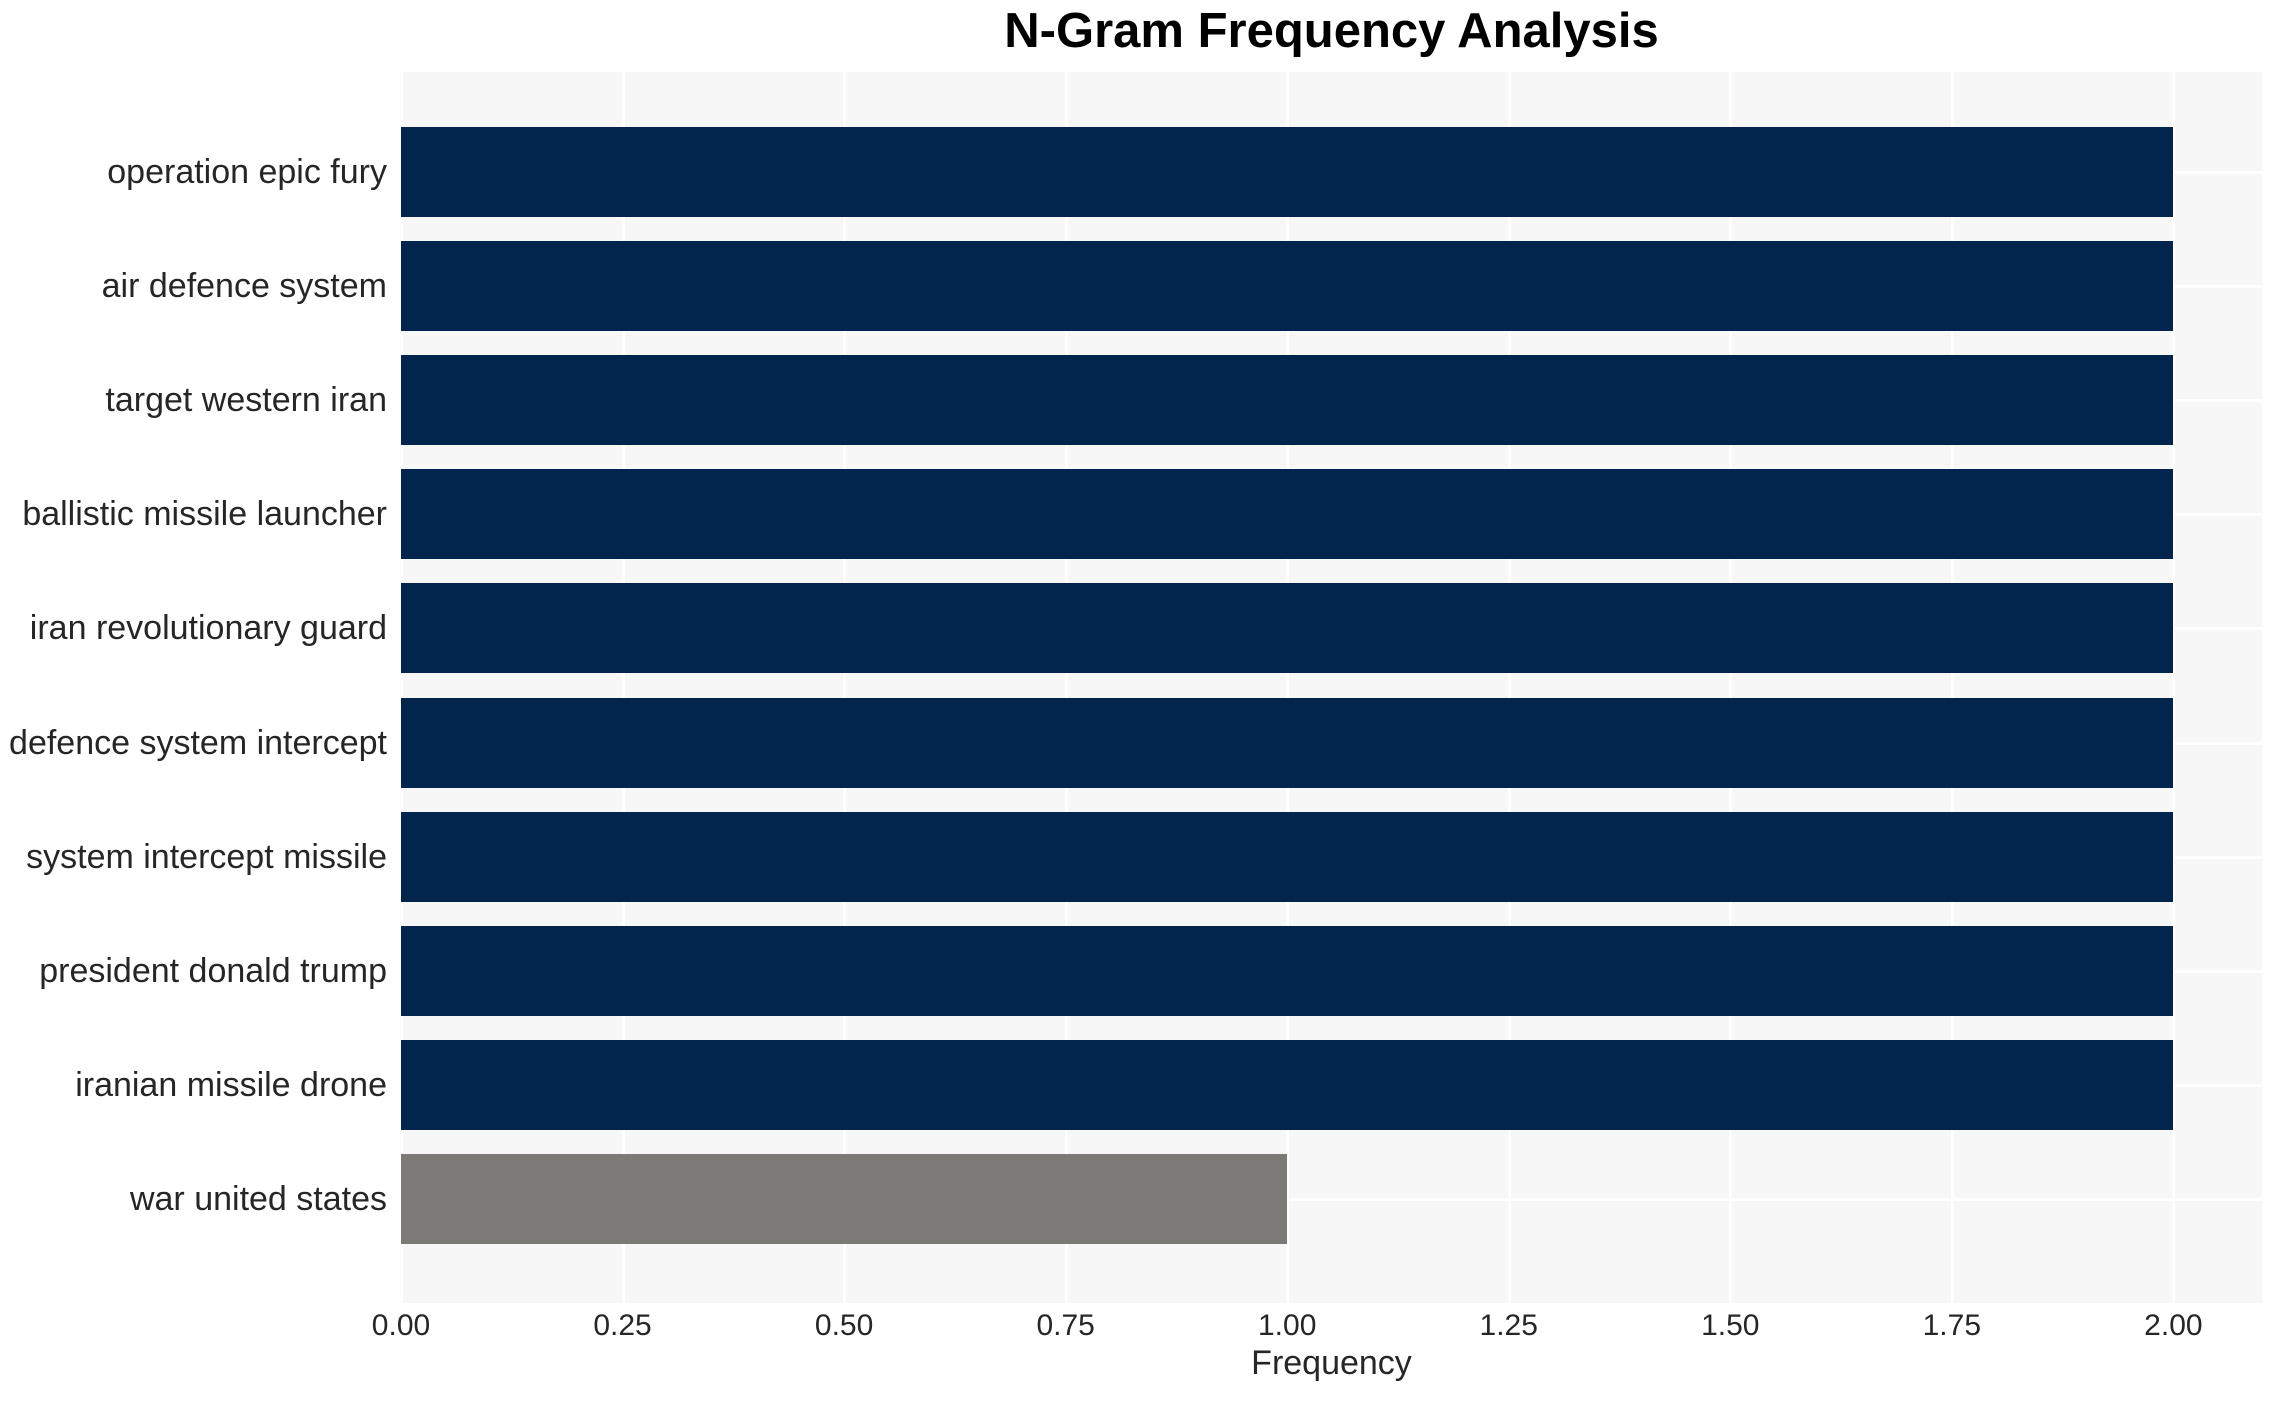  Describe the element at coordinates (1952, 1325) in the screenshot. I see `x-tick-label-1.75: 1.75` at that location.